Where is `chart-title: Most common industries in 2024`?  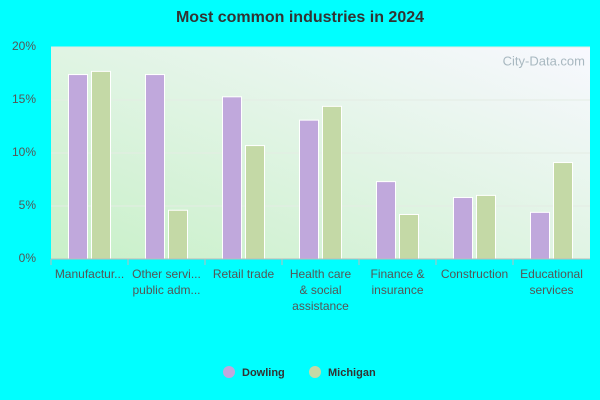 chart-title: Most common industries in 2024 is located at coordinates (300, 17).